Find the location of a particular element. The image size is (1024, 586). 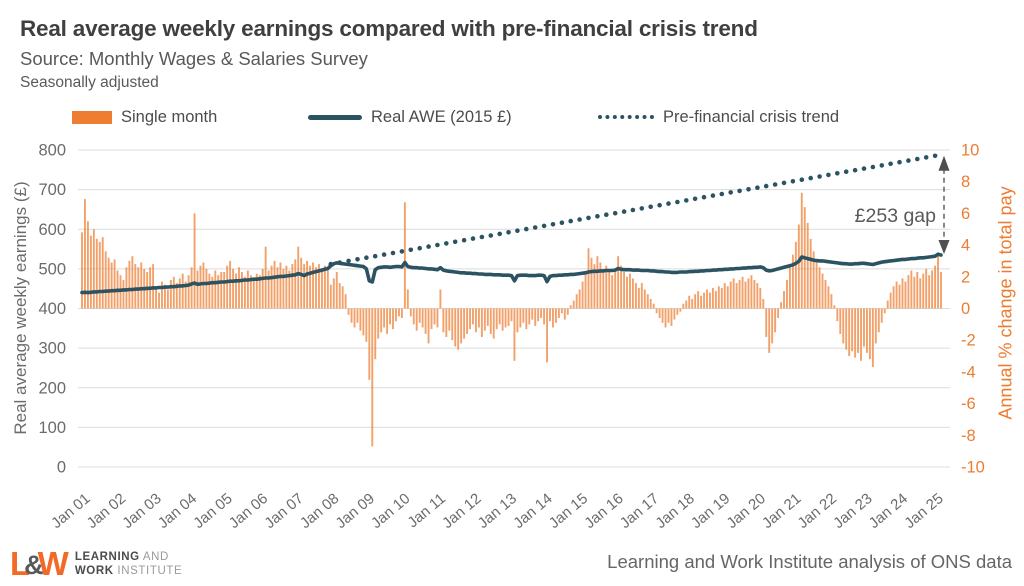

svg-text: Jan 10 is located at coordinates (390, 511).